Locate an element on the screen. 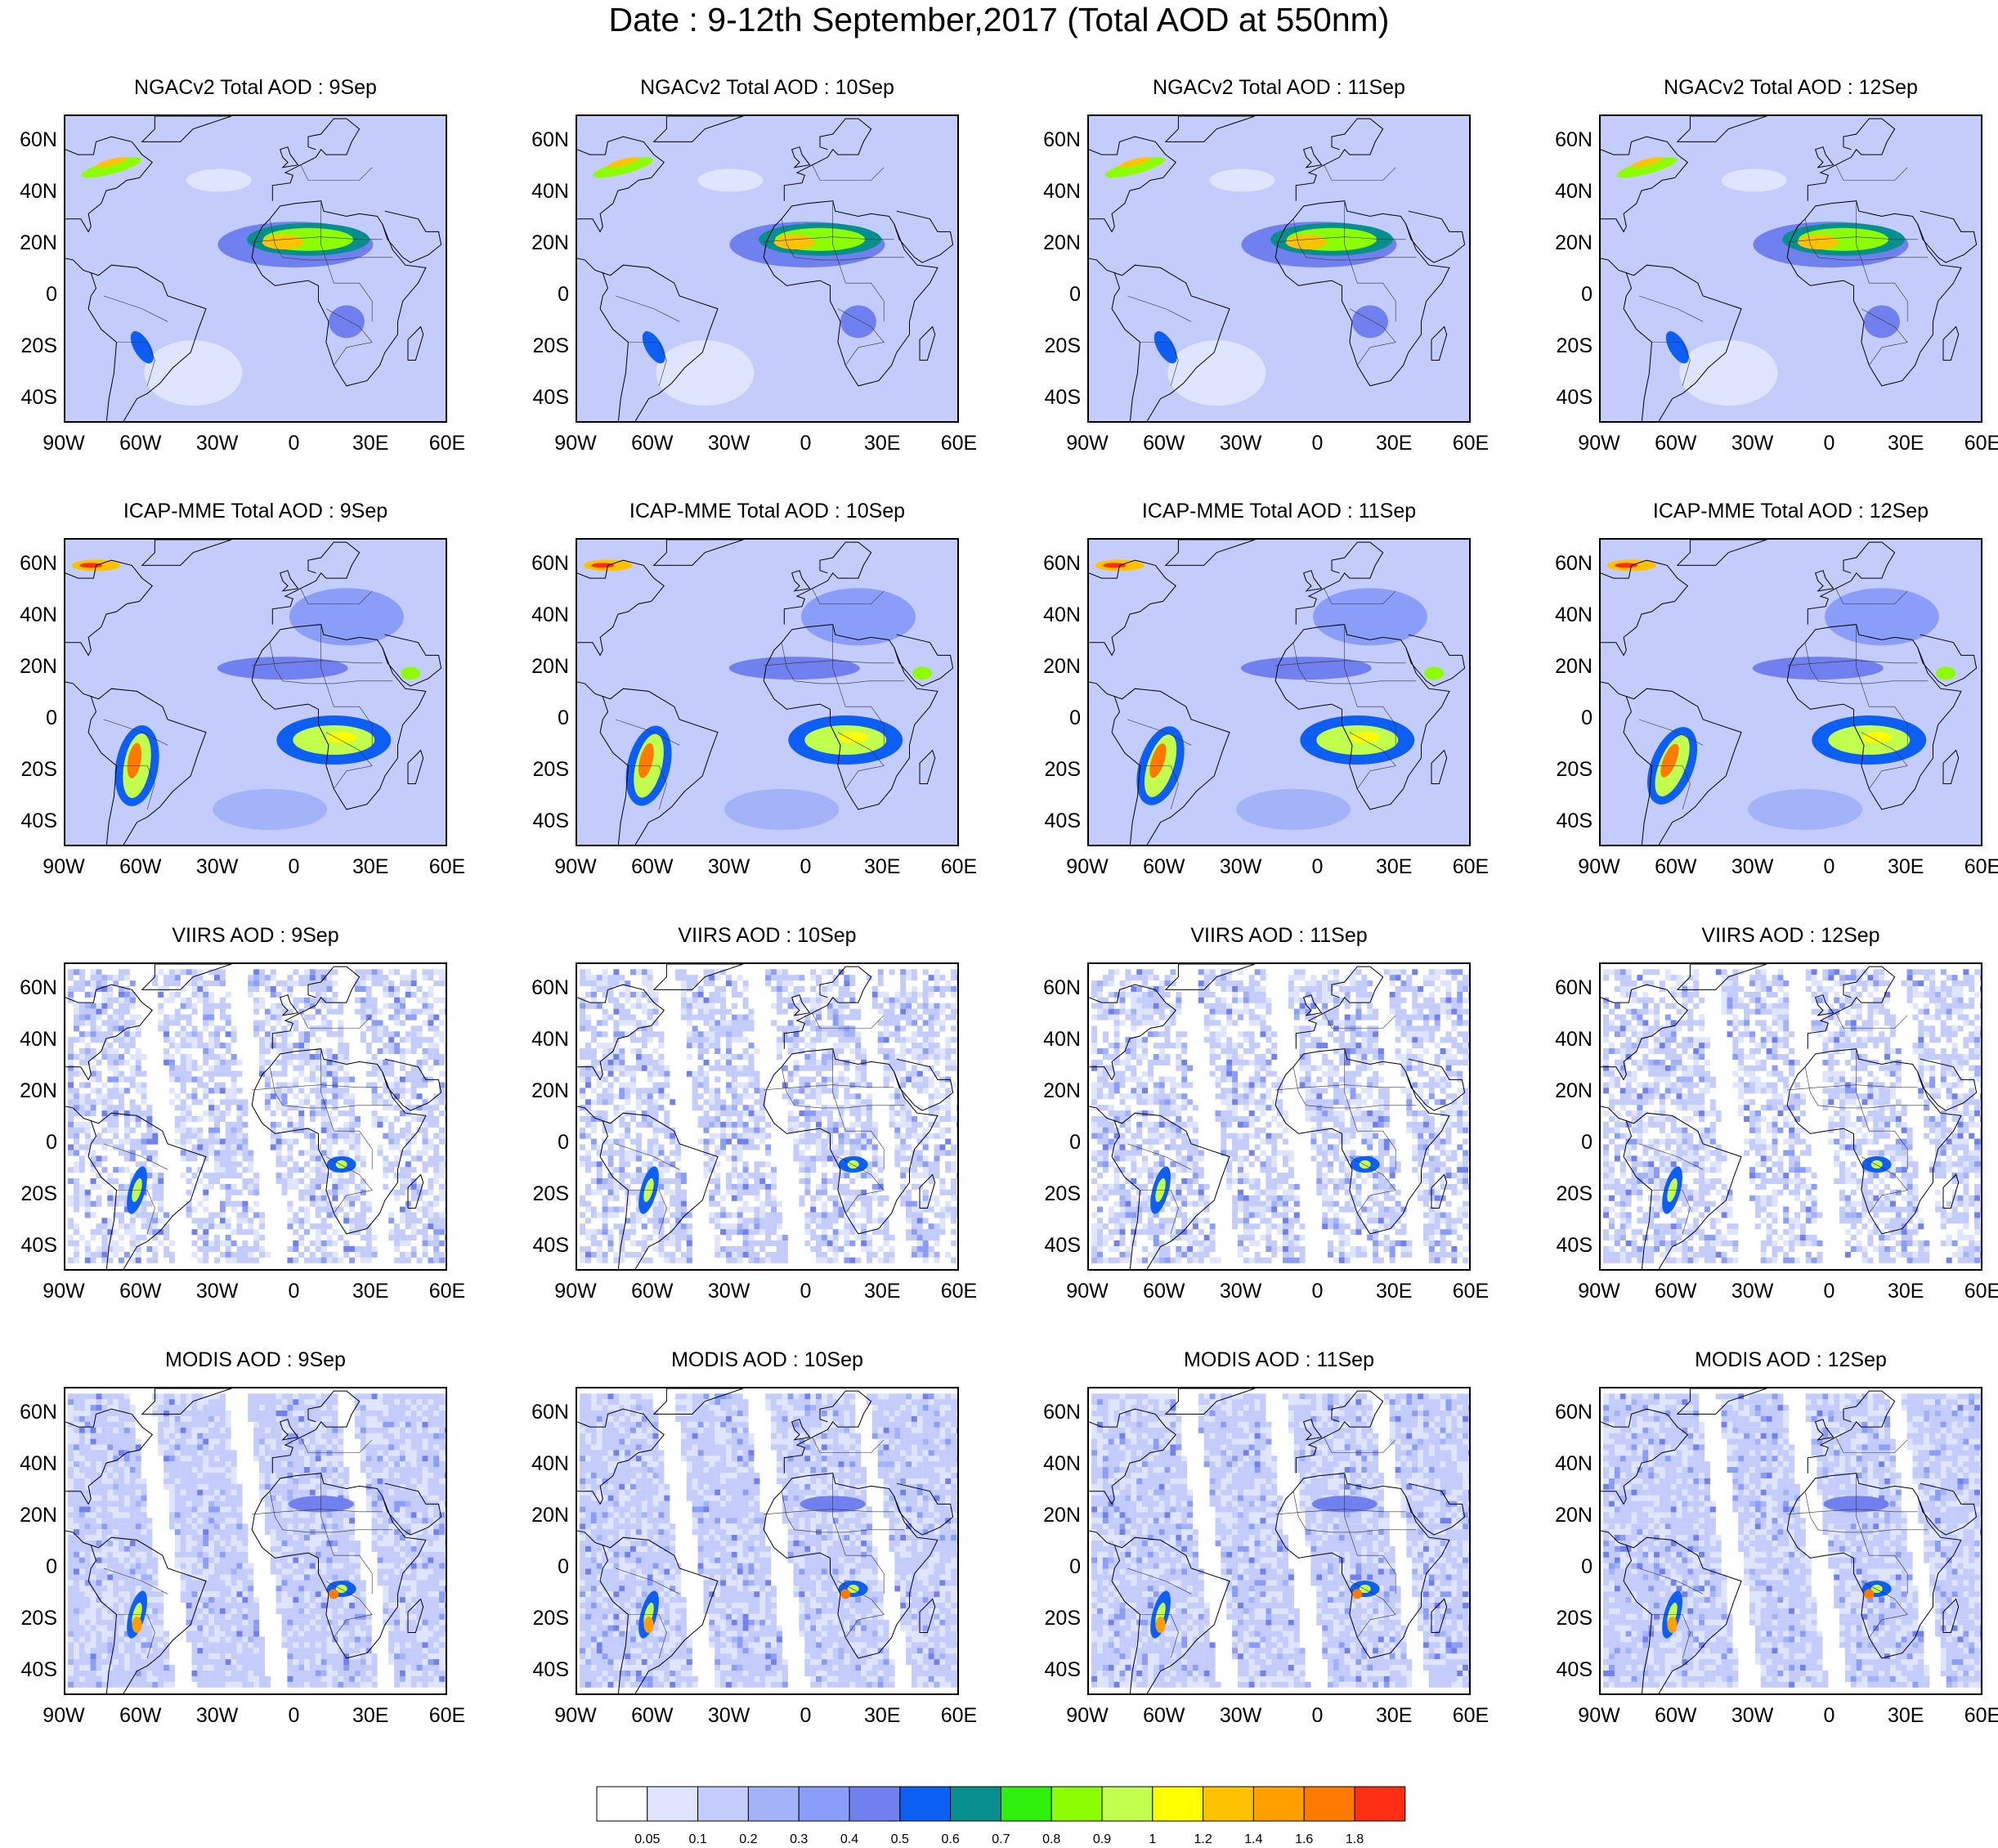 This screenshot has width=1998, height=1848. panel-title: MODIS AOD : 10Sep is located at coordinates (767, 1360).